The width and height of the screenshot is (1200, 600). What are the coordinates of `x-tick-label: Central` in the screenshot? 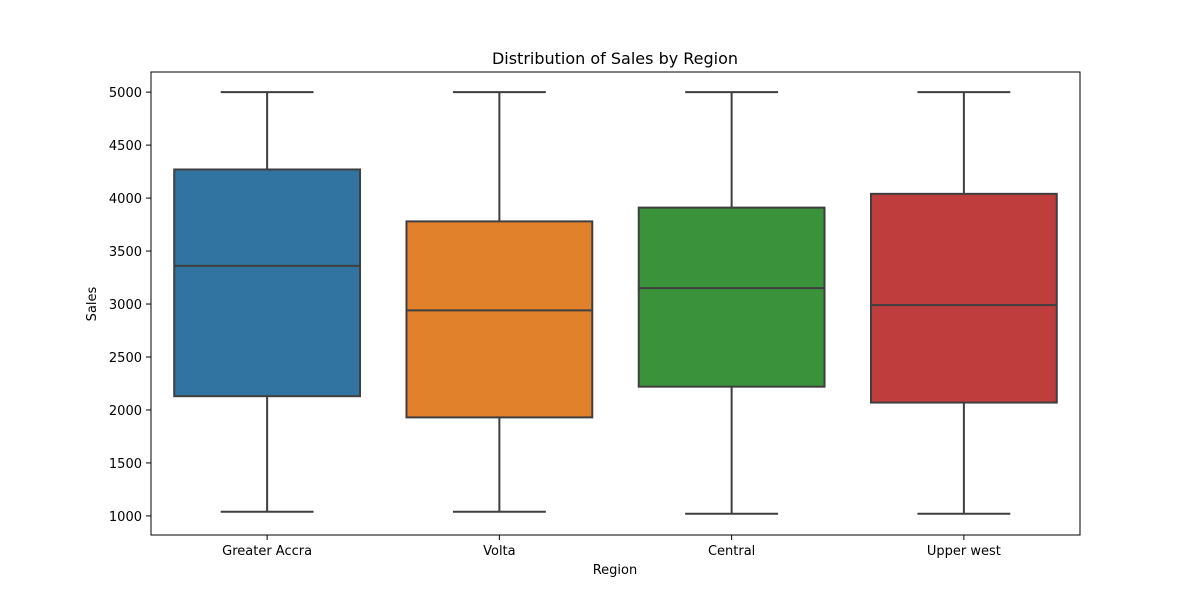 It's located at (731, 551).